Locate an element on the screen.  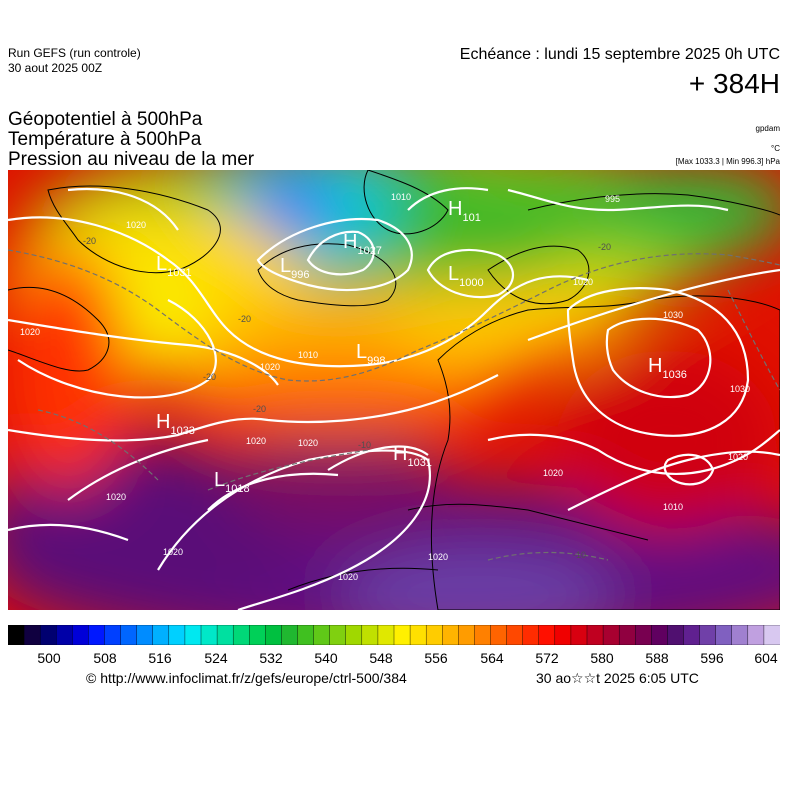
pressure-center-high: H1033 is located at coordinates (175, 424).